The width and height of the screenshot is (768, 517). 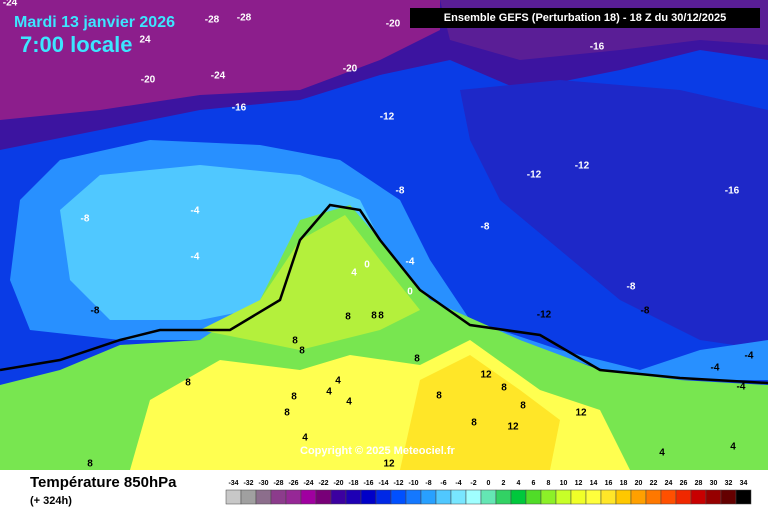 I want to click on legend-tick-label: -34, so click(x=233, y=483).